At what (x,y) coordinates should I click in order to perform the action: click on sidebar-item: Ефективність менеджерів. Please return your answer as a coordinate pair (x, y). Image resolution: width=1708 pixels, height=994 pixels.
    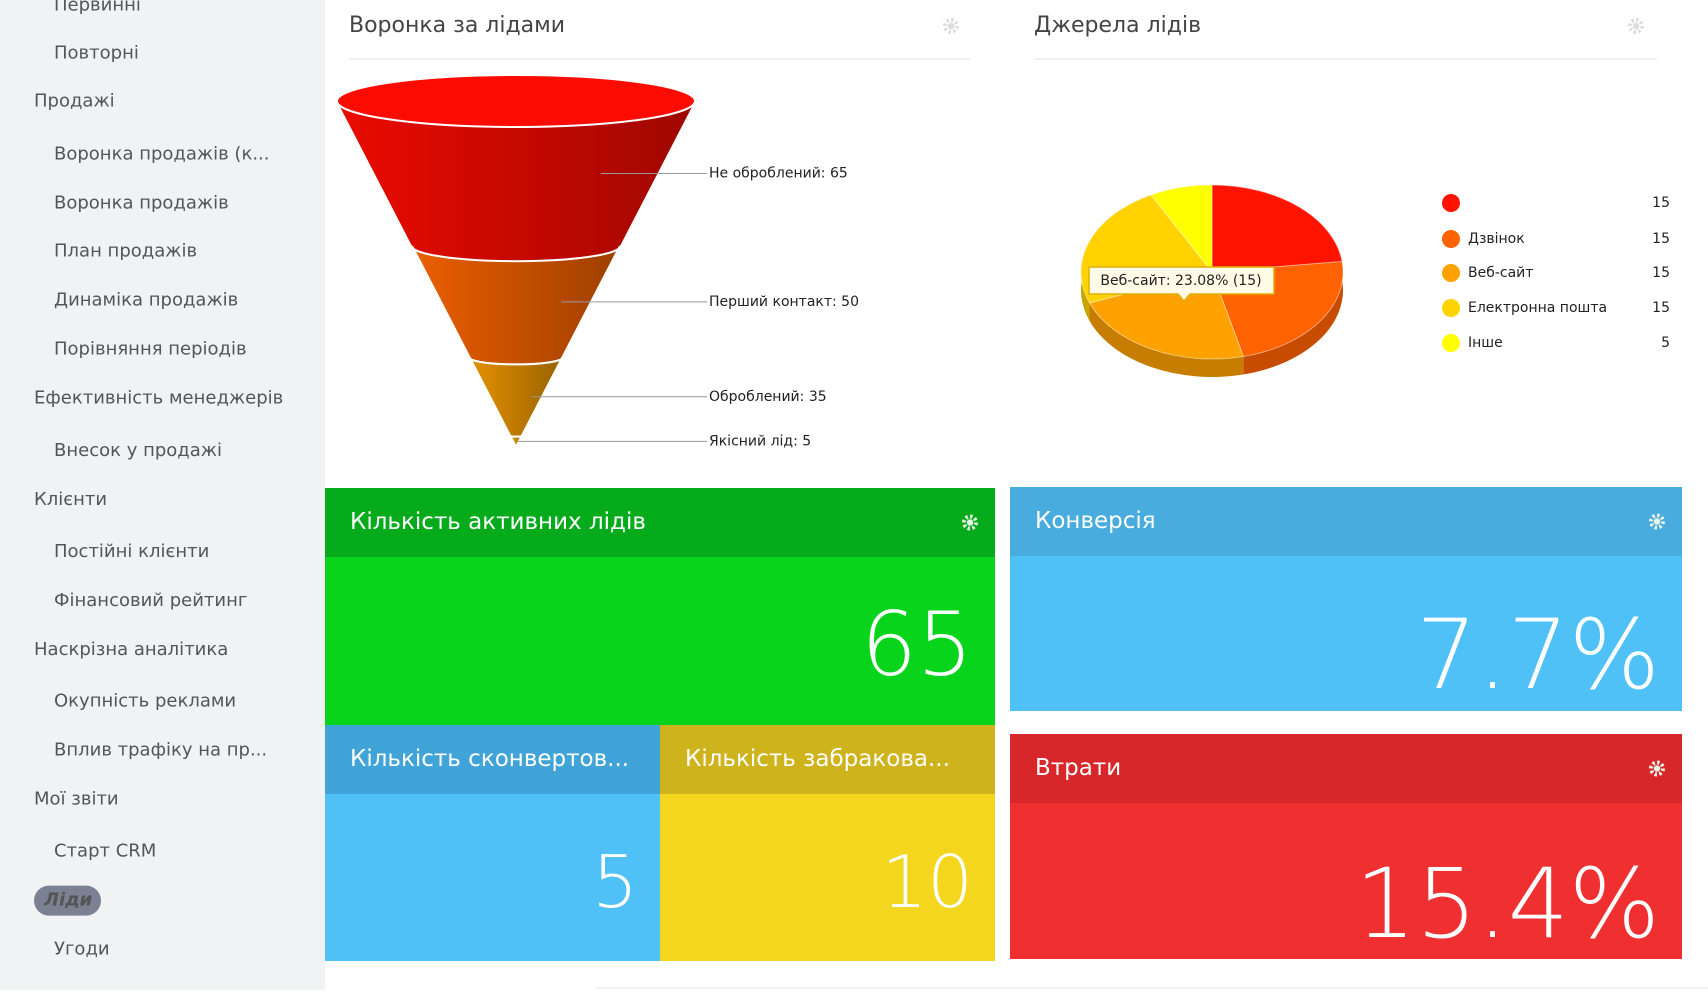
    Looking at the image, I should click on (158, 398).